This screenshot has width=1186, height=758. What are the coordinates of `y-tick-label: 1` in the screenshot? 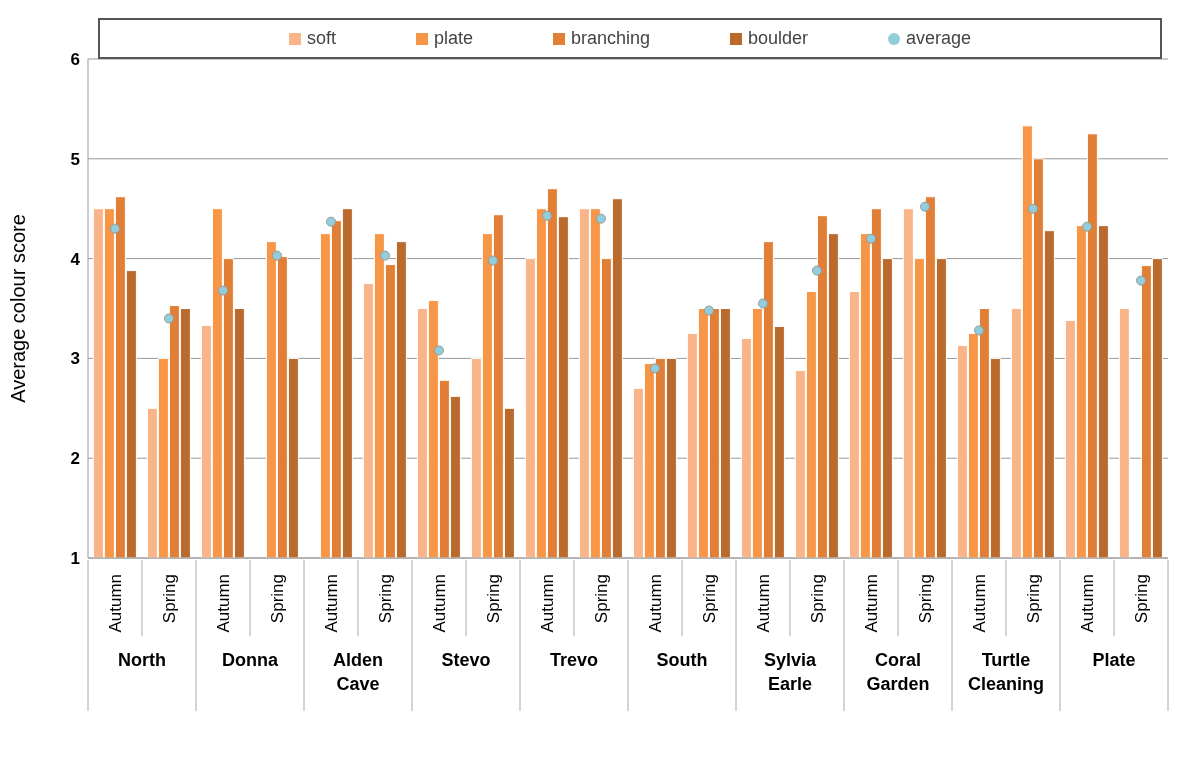 It's located at (75, 559).